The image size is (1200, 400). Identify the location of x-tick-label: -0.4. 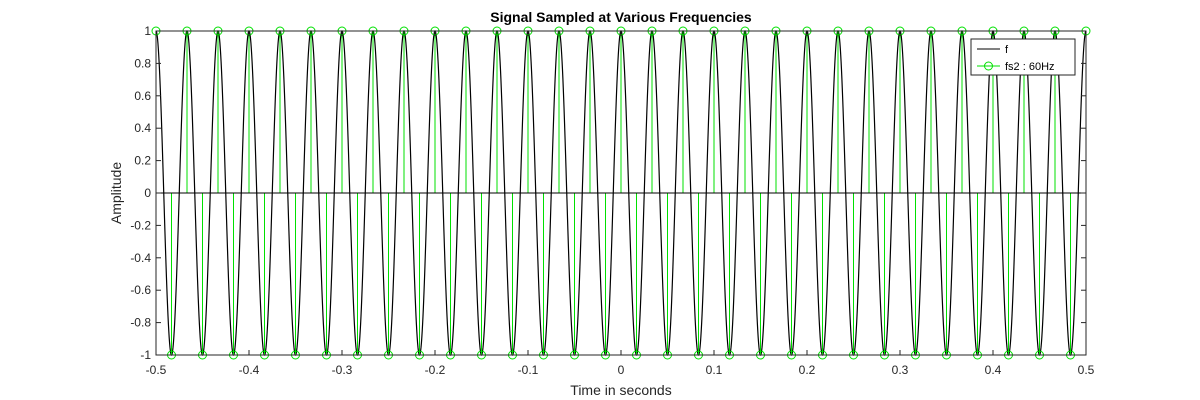
(249, 370).